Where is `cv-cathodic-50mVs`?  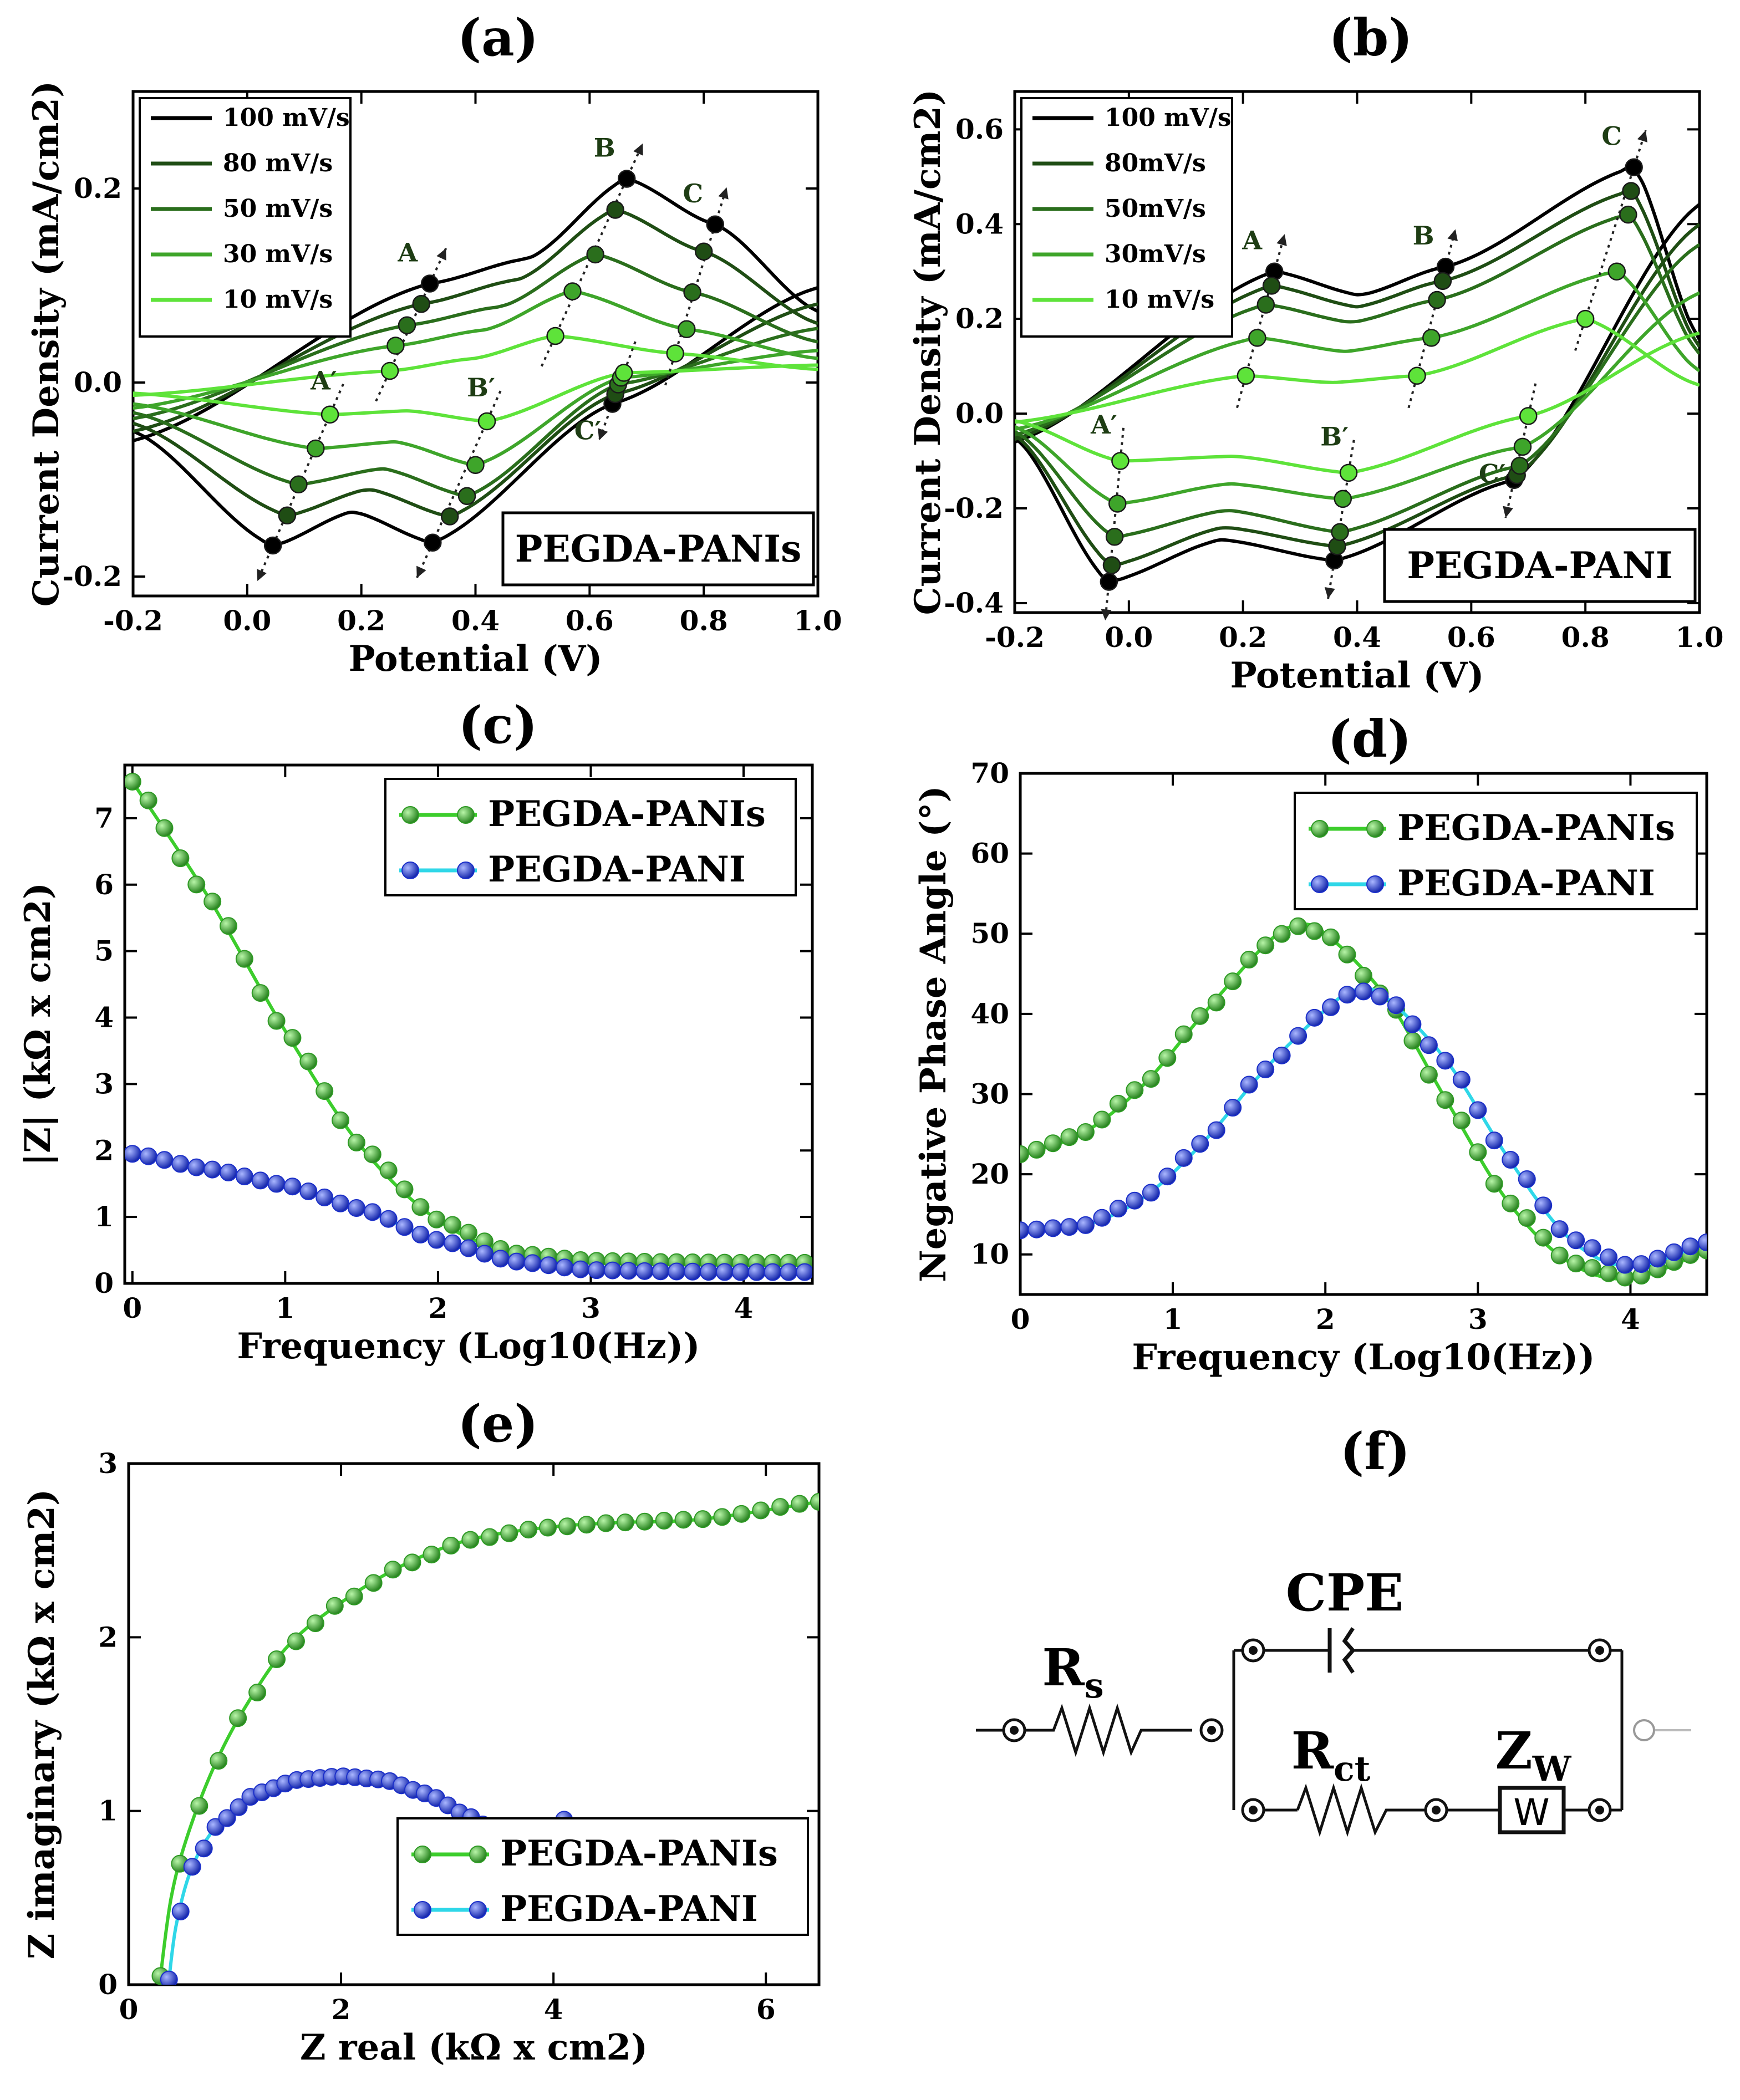 cv-cathodic-50mVs is located at coordinates (475, 412).